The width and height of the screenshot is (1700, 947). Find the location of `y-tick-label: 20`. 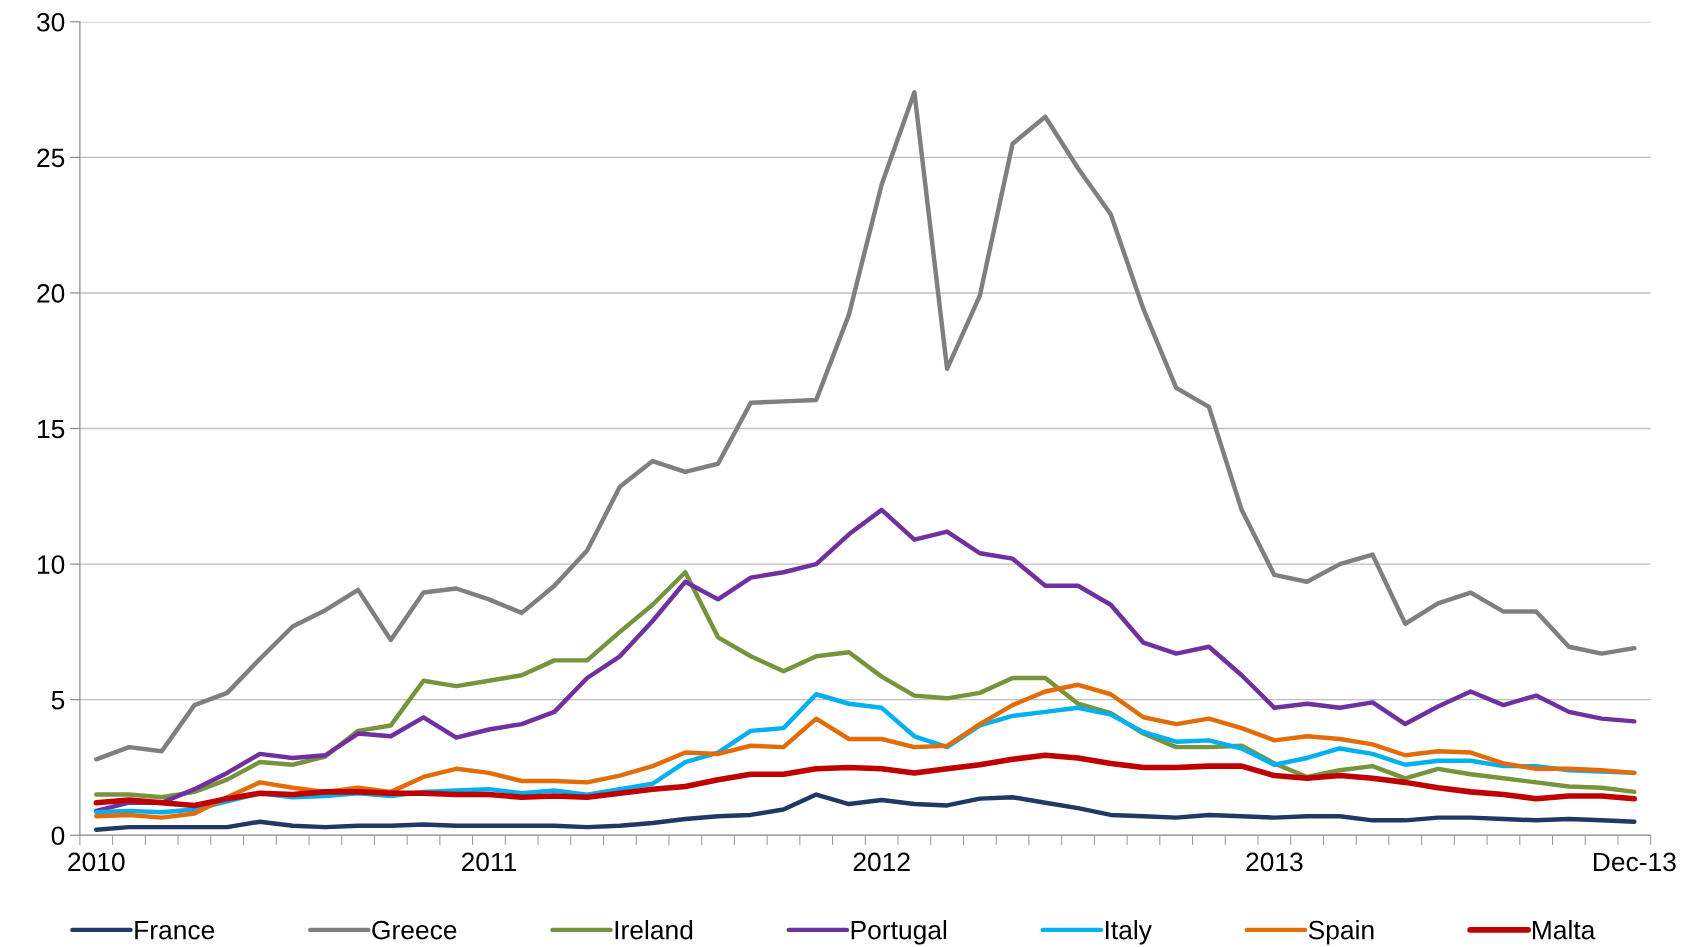

y-tick-label: 20 is located at coordinates (51, 293).